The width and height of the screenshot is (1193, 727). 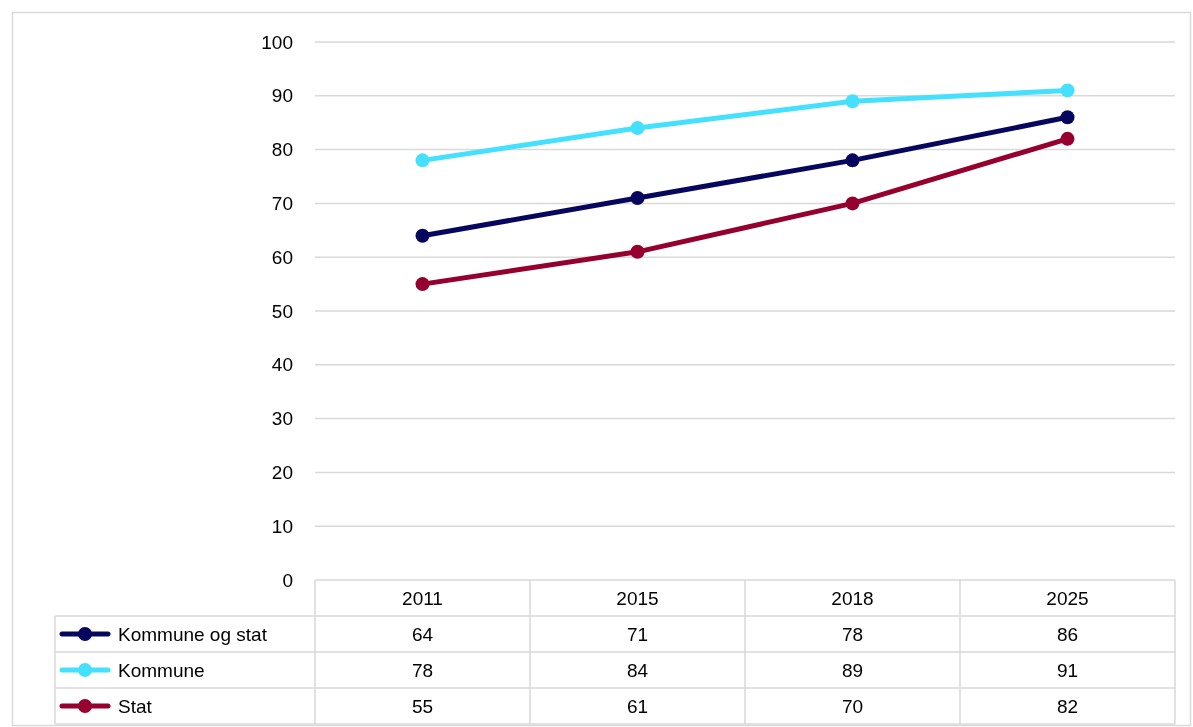 What do you see at coordinates (852, 706) in the screenshot?
I see `data-label: 70` at bounding box center [852, 706].